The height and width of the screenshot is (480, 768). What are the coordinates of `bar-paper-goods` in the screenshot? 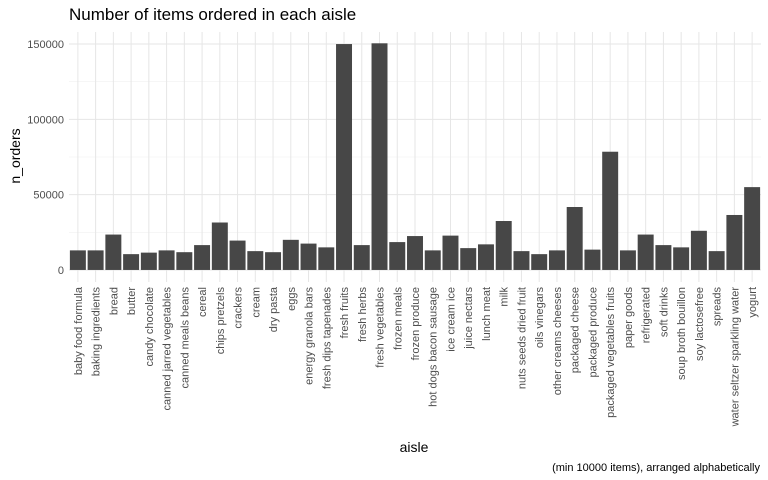 It's located at (627, 260).